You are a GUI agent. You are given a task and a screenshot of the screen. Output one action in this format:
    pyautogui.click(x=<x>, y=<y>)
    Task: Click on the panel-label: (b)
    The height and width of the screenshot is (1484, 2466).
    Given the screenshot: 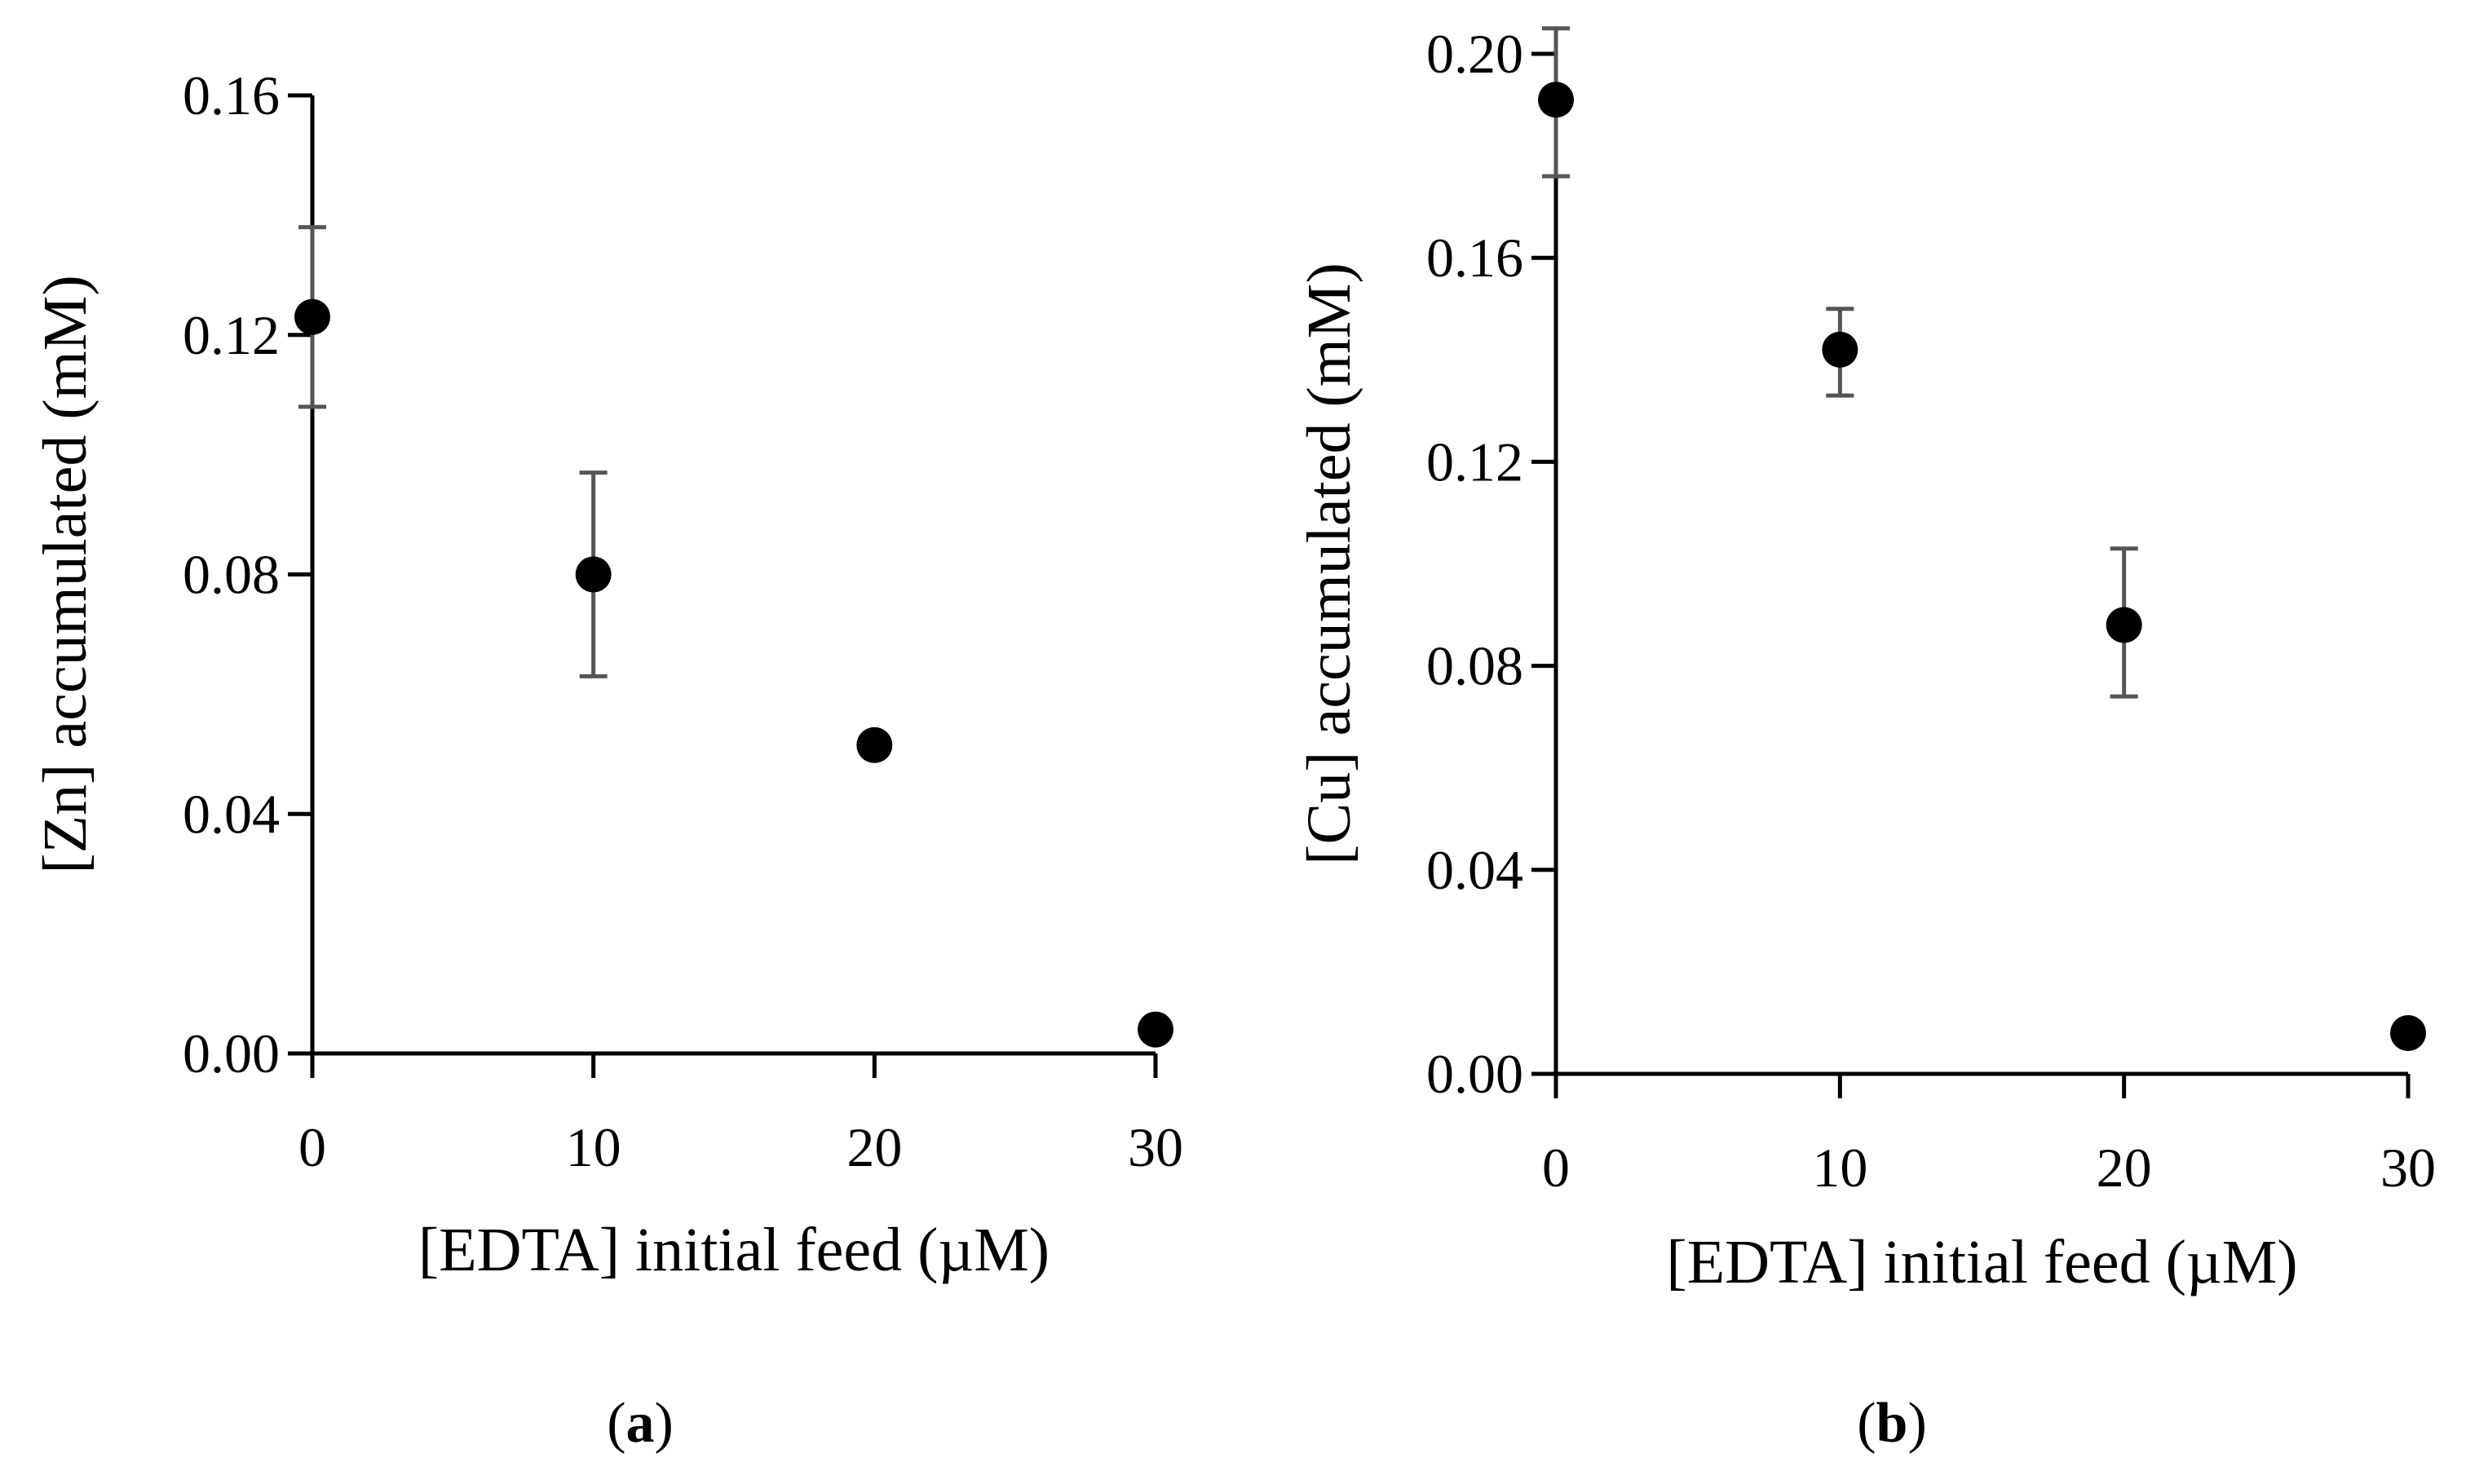 What is the action you would take?
    pyautogui.click(x=1892, y=1423)
    